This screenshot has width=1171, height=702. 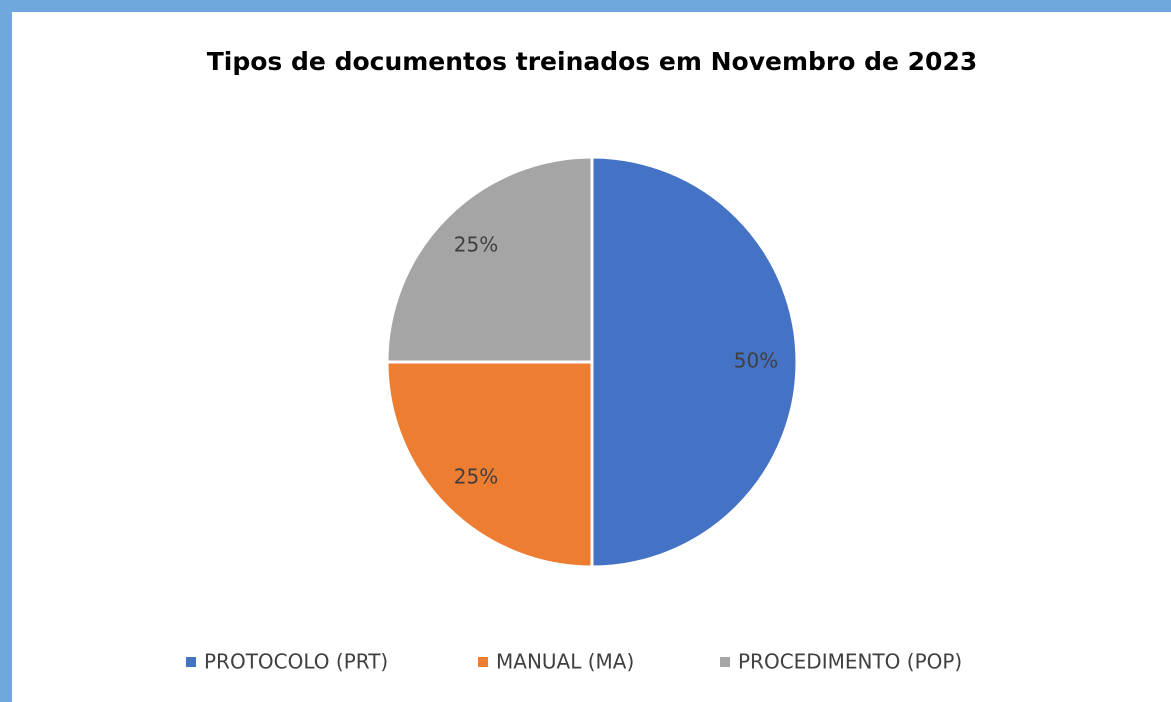 What do you see at coordinates (296, 662) in the screenshot?
I see `legend-label: PROTOCOLO (PRT)` at bounding box center [296, 662].